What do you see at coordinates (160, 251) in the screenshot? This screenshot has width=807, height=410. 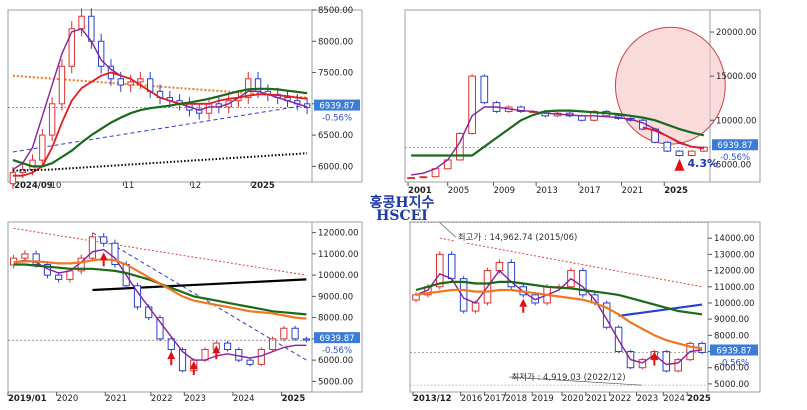 I see `bl-trendline-red-dotted` at bounding box center [160, 251].